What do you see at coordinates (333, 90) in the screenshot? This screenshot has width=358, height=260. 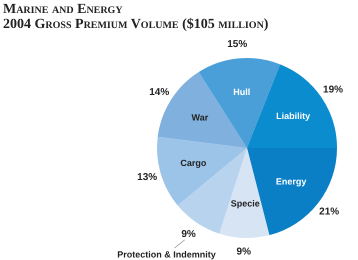 I see `data-label: 19%` at bounding box center [333, 90].